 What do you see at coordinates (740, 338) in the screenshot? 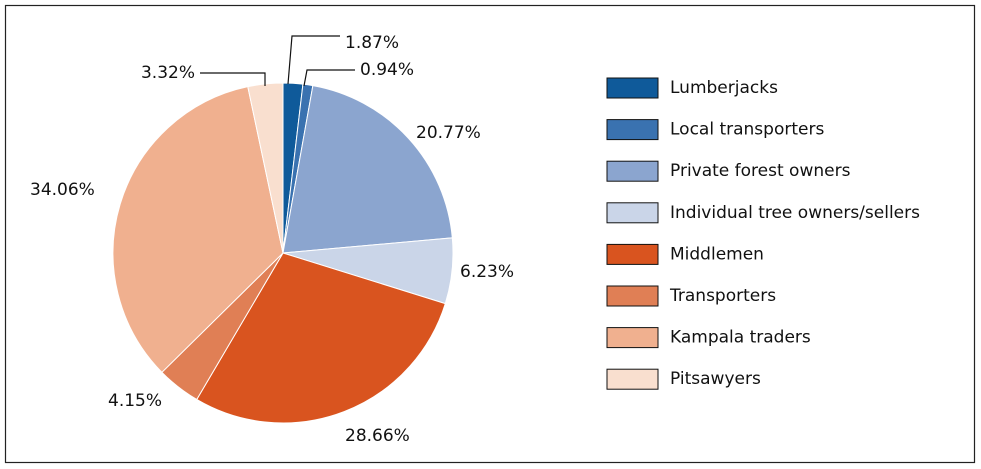
I see `legend-label: Kampala traders` at bounding box center [740, 338].